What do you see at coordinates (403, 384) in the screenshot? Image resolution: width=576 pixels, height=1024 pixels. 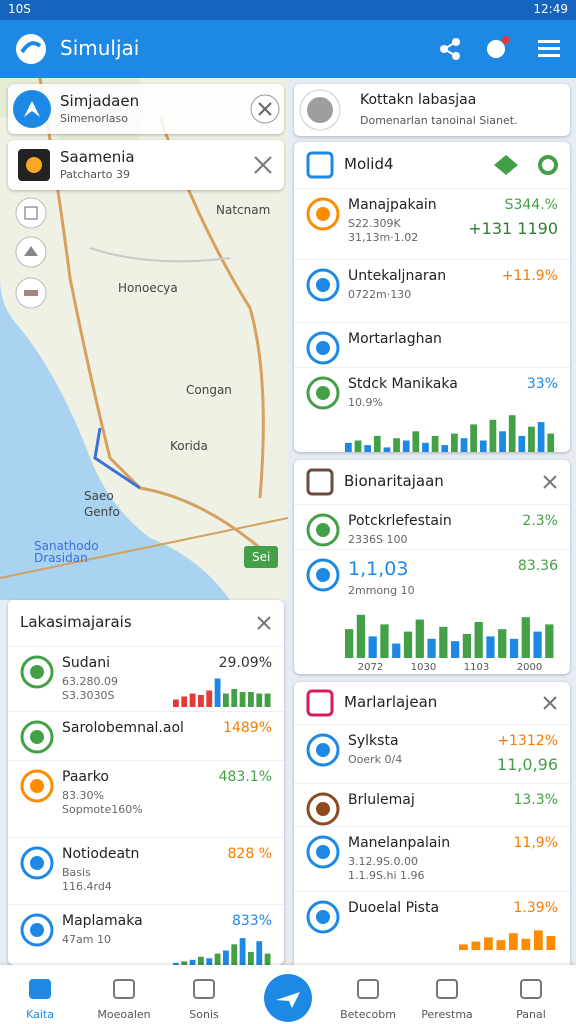 I see `item-name: Stdck Manikaka` at bounding box center [403, 384].